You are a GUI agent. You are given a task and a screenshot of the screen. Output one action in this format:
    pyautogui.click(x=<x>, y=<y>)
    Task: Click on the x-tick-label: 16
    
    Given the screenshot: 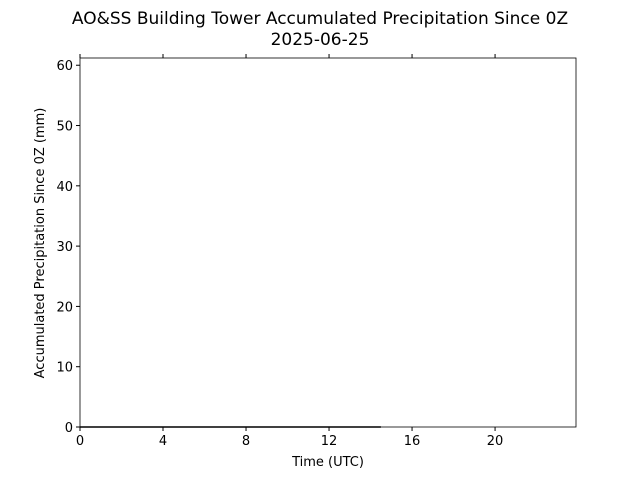 What is the action you would take?
    pyautogui.click(x=412, y=441)
    